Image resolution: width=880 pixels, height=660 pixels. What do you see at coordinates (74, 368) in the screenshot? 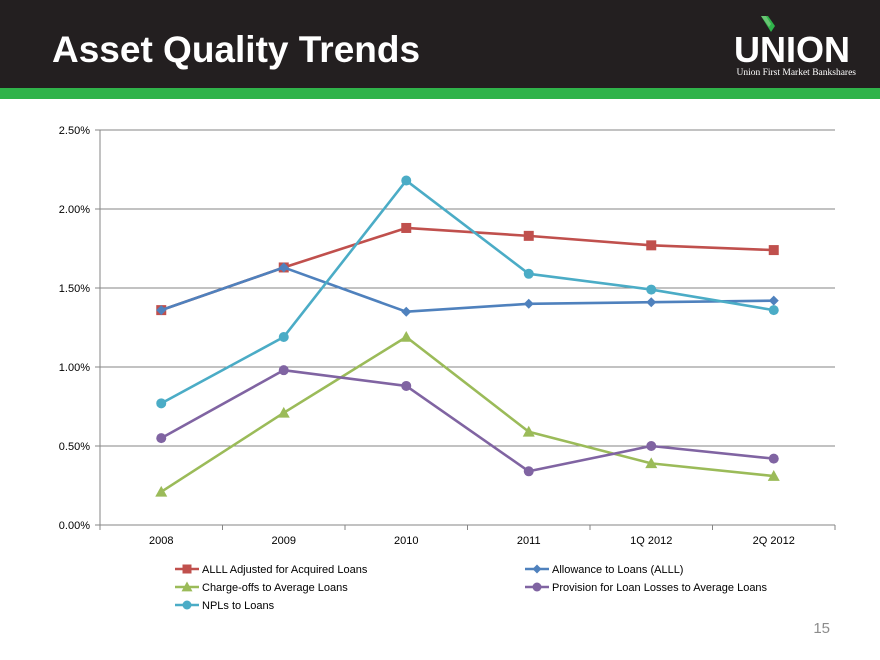
I see `y-tick-label: 1.00%` at bounding box center [74, 368].